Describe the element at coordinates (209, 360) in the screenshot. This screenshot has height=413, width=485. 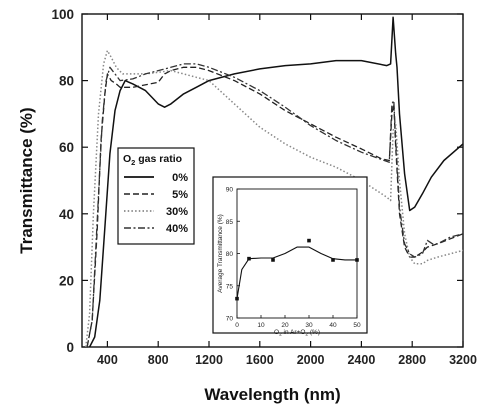
I see `x-tick-label: 1200` at that location.